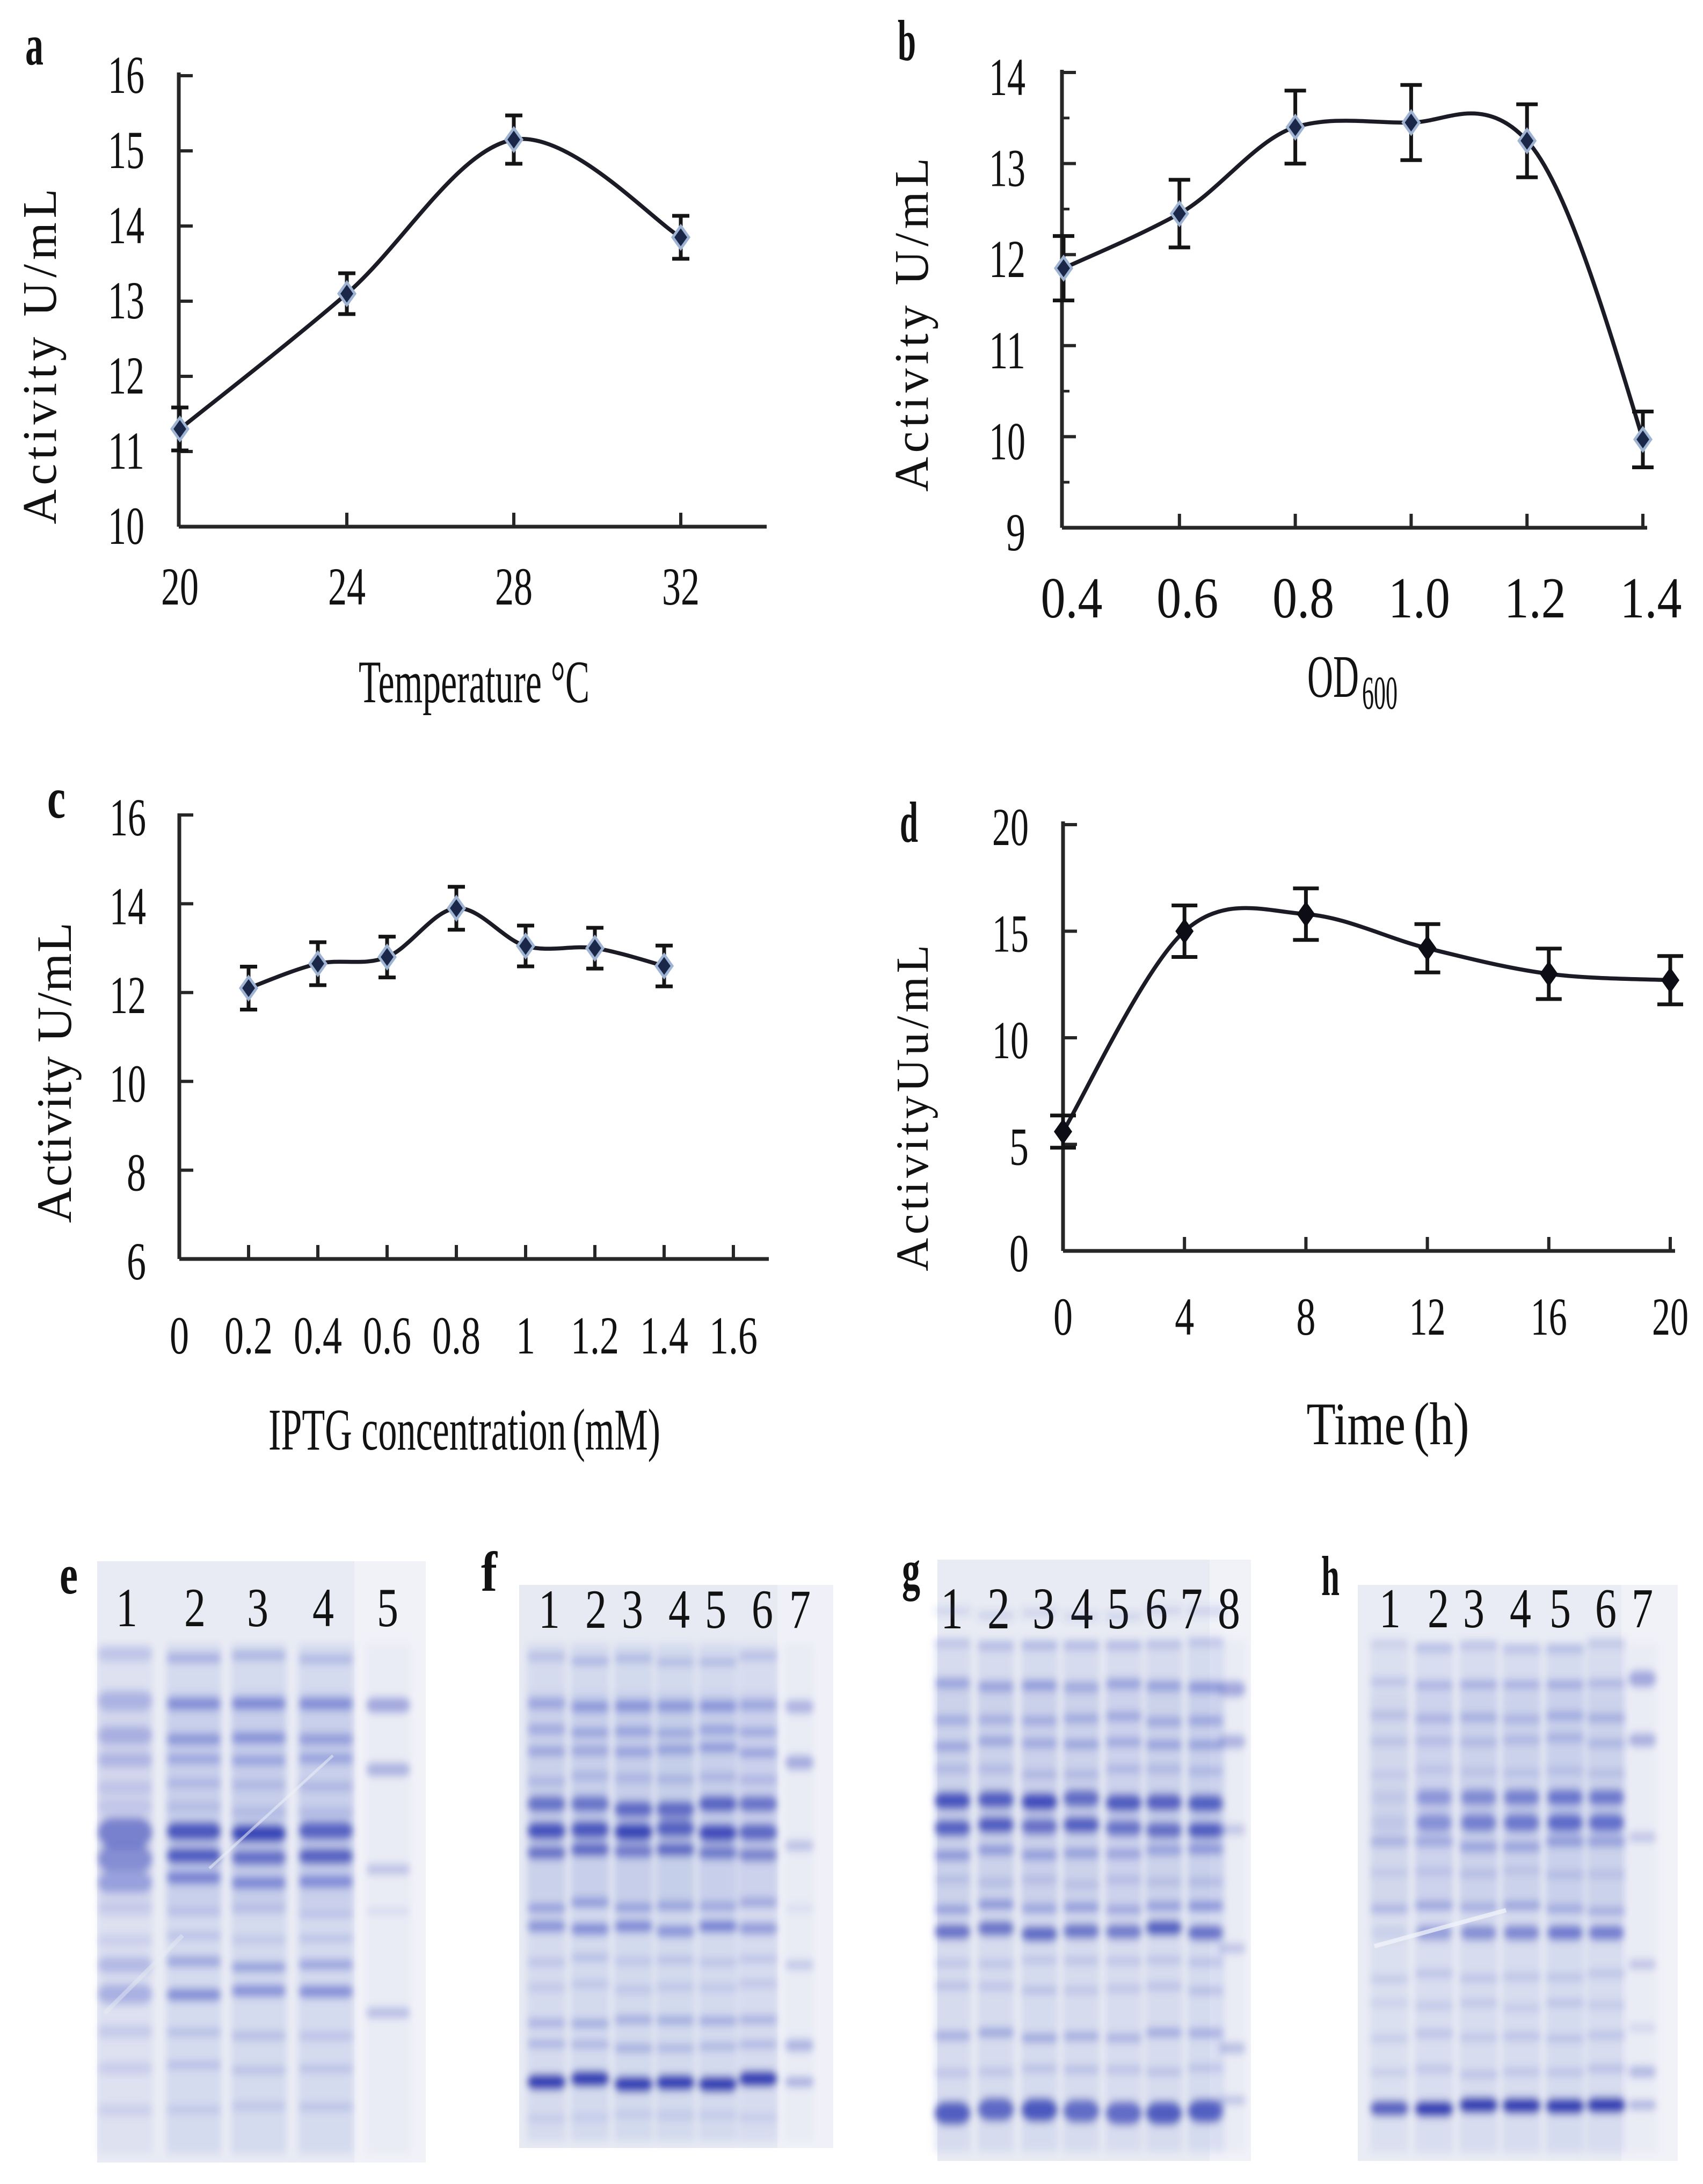 This screenshot has height=2184, width=1703. I want to click on svg-text: ActivityUu/mL, so click(912, 1108).